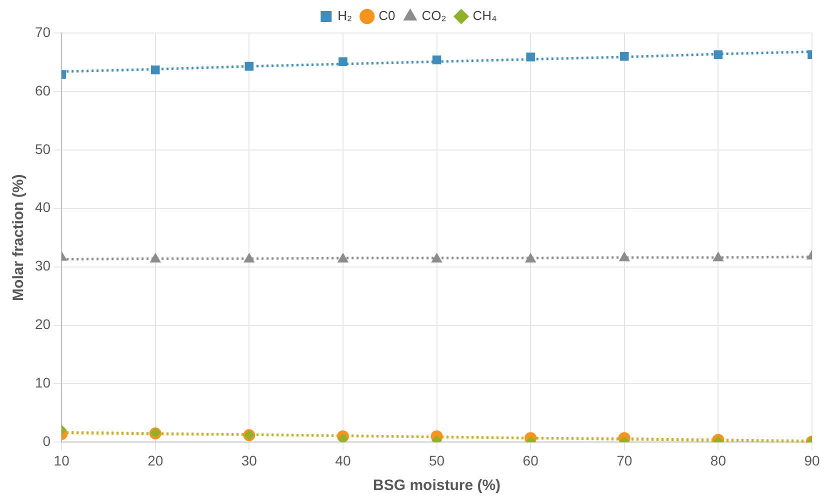 The image size is (832, 503). Describe the element at coordinates (42, 90) in the screenshot. I see `y-tick-label: 60` at that location.